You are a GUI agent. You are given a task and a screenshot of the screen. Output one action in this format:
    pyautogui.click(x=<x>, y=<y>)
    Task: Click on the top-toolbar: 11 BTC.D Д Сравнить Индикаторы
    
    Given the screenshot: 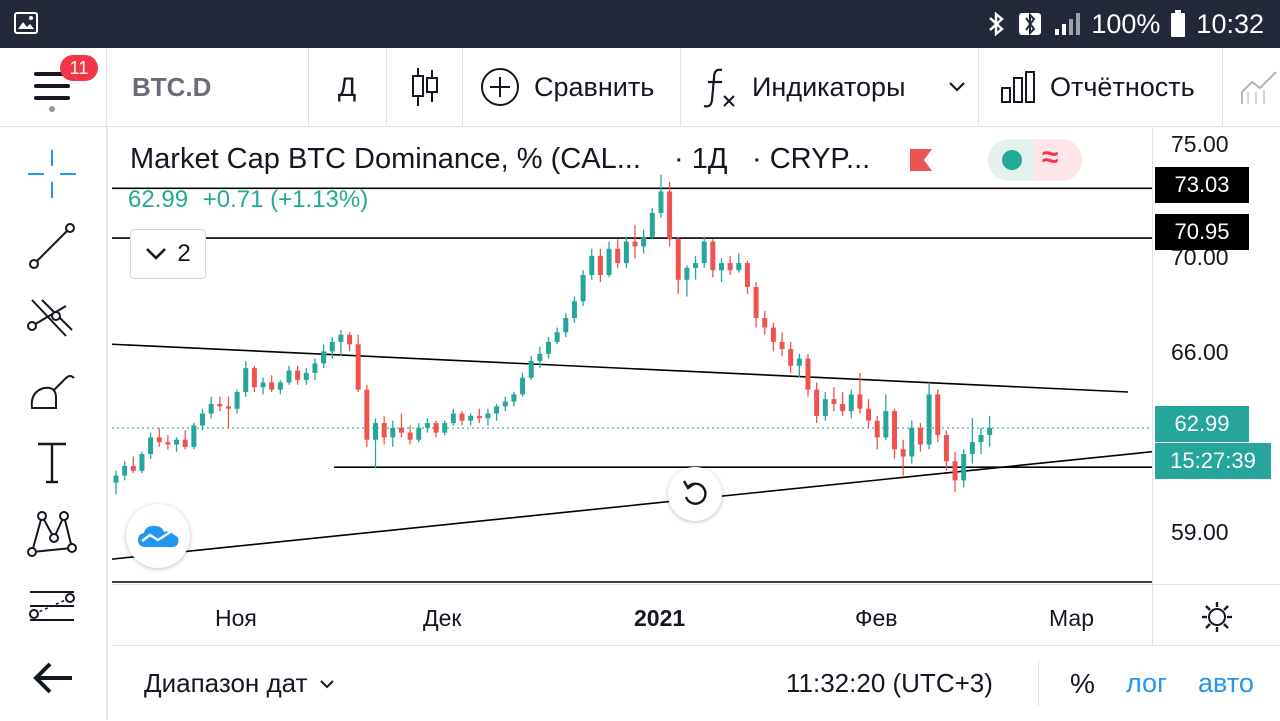 What is the action you would take?
    pyautogui.click(x=640, y=87)
    